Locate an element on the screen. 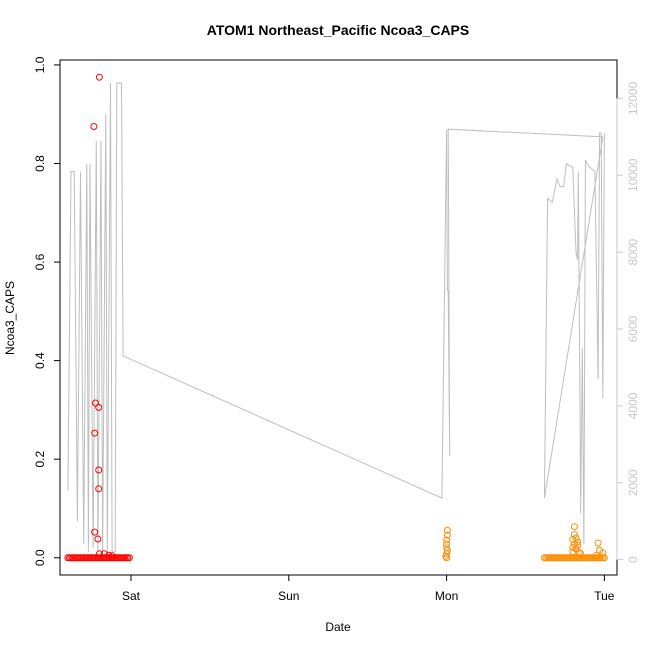 The image size is (650, 650). y-left-tick-label: 0.8 is located at coordinates (40, 163).